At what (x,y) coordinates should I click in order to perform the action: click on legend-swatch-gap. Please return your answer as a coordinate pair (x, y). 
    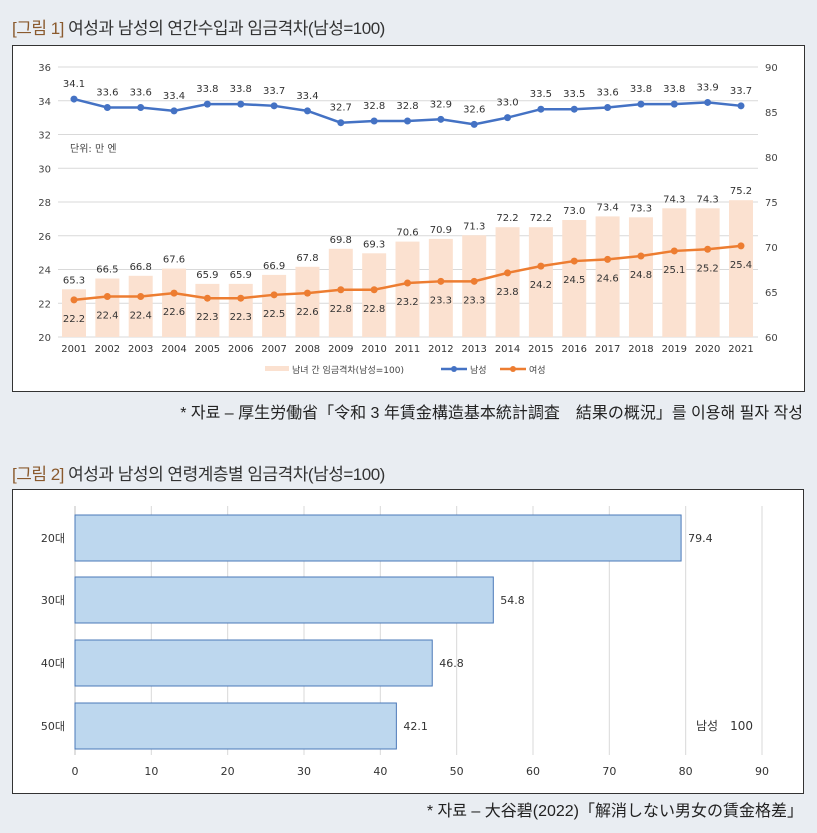
    Looking at the image, I should click on (277, 368).